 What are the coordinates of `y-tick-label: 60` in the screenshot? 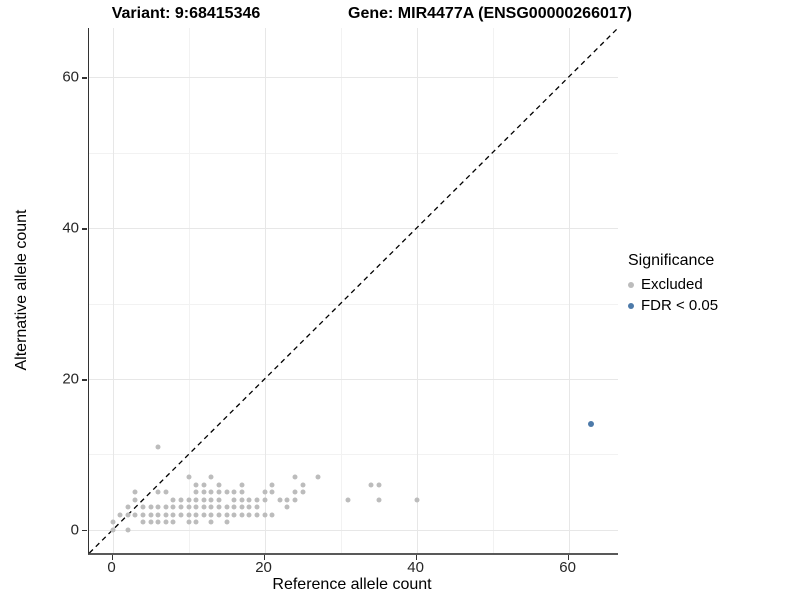 It's located at (70, 77).